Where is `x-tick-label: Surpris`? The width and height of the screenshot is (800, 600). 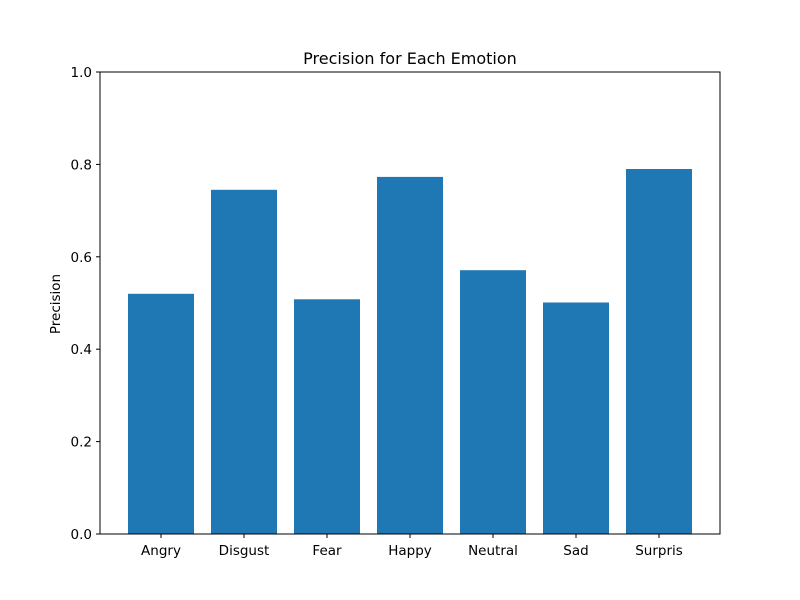
x-tick-label: Surpris is located at coordinates (659, 551).